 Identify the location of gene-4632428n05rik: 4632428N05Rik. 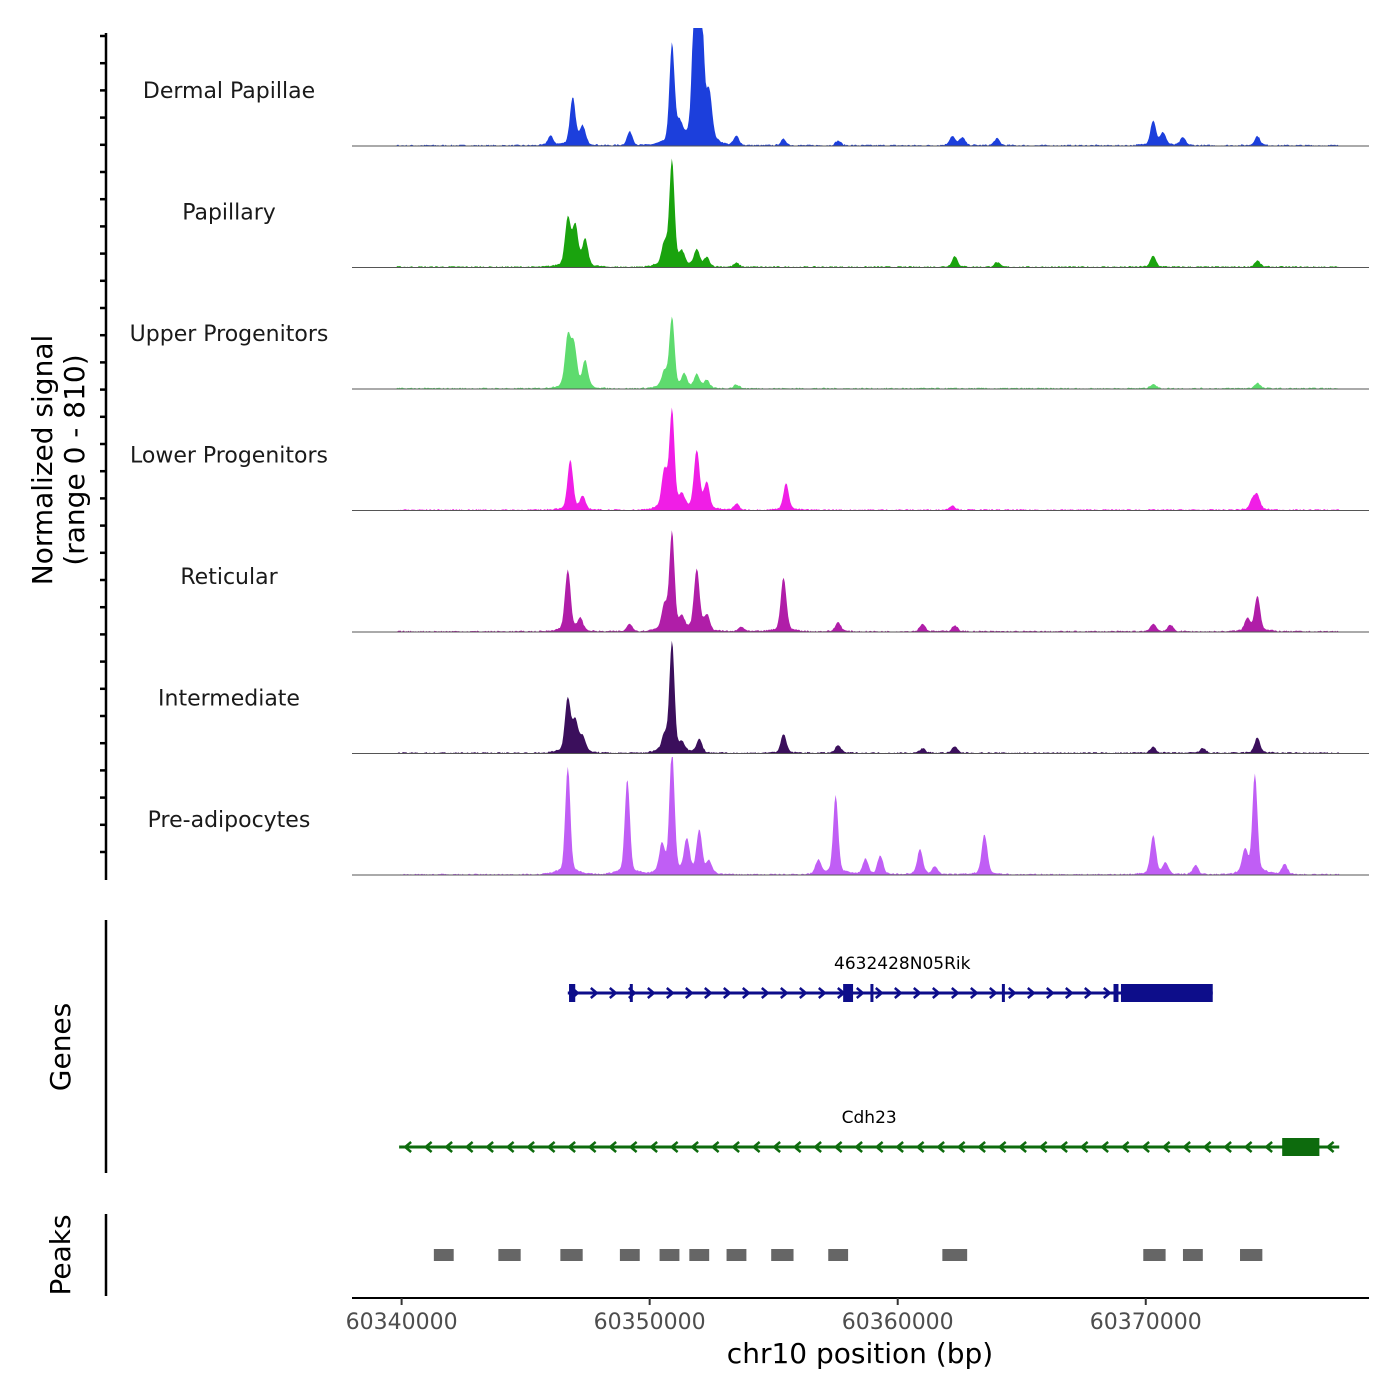
(890, 978).